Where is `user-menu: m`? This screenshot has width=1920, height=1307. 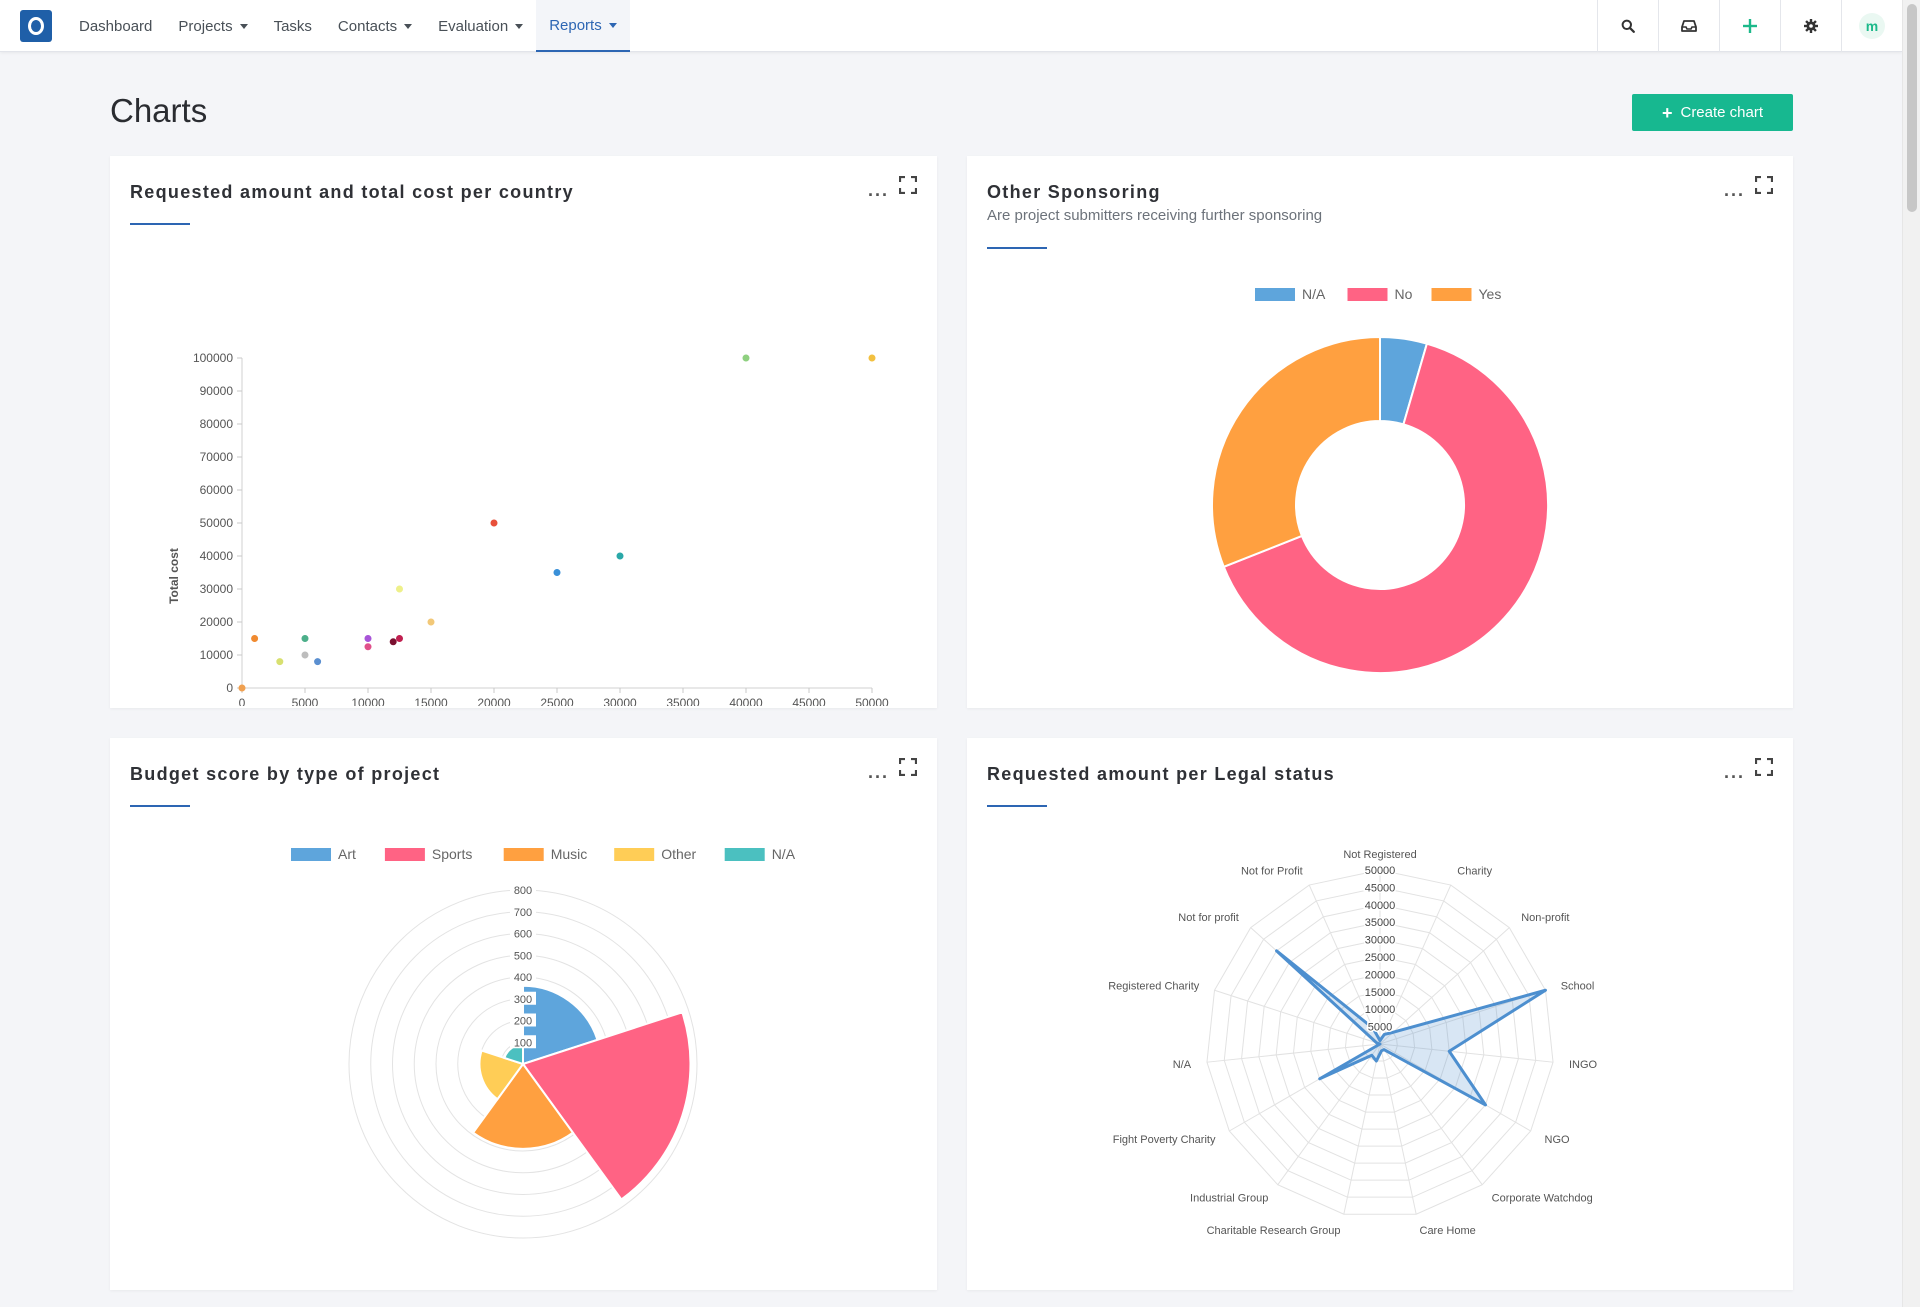
user-menu: m is located at coordinates (1871, 26).